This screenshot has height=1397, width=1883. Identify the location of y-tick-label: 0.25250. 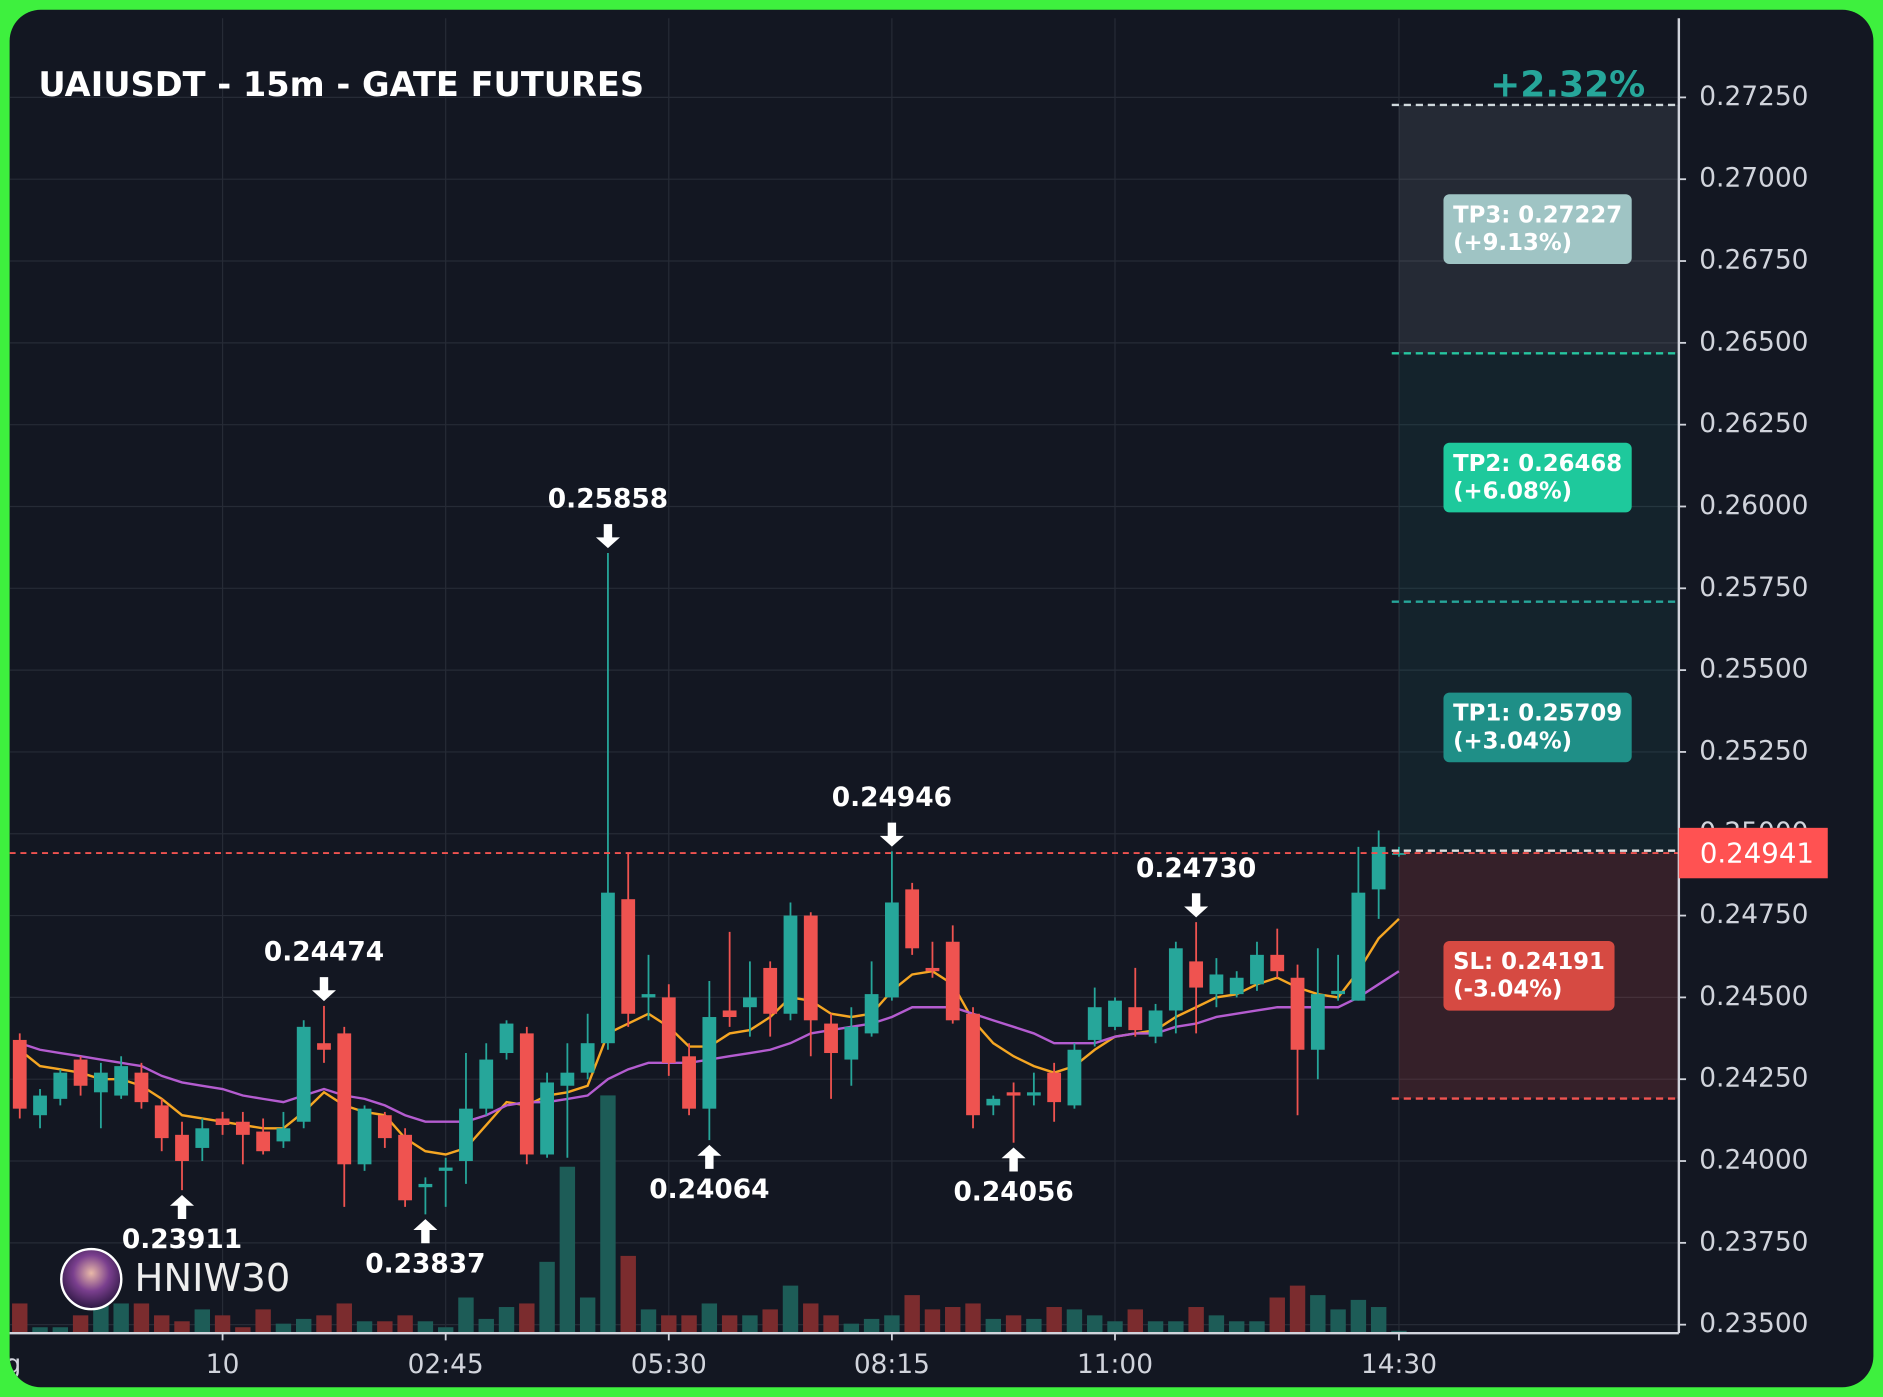
(1753, 750).